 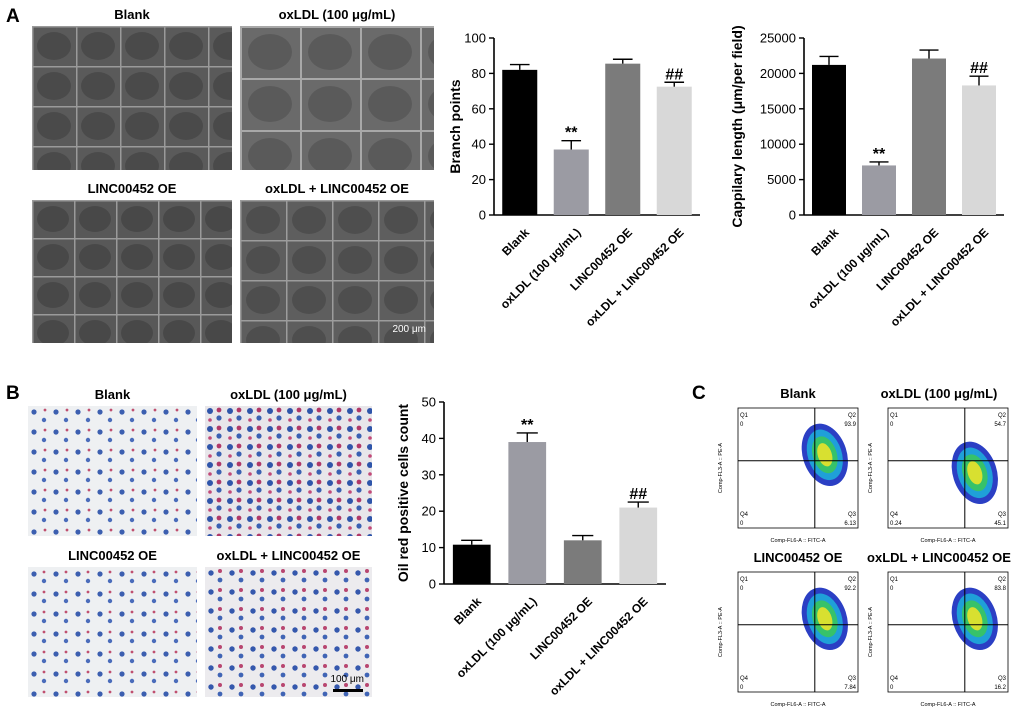 What do you see at coordinates (132, 271) in the screenshot?
I see `micrograph-tube-linc` at bounding box center [132, 271].